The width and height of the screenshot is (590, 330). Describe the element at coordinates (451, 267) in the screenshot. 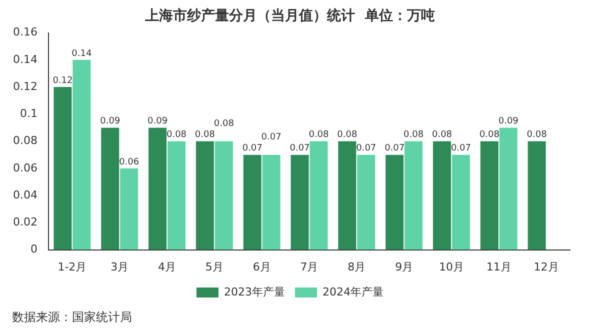

I see `x-tick-label: 10月` at that location.